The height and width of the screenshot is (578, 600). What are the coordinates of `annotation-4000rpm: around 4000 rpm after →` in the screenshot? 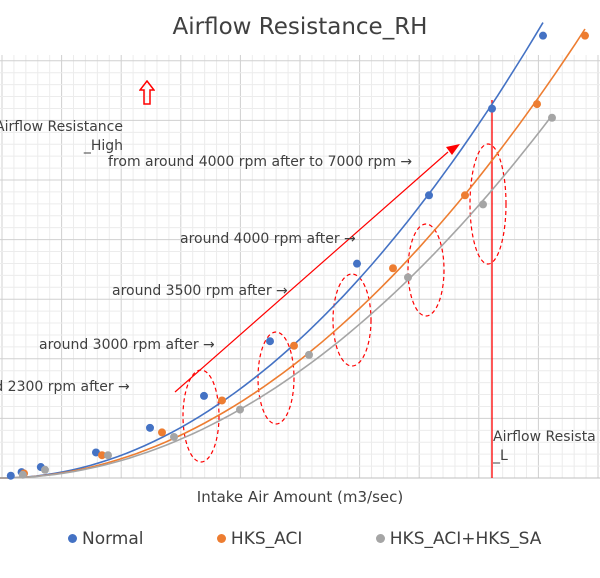 It's located at (268, 239).